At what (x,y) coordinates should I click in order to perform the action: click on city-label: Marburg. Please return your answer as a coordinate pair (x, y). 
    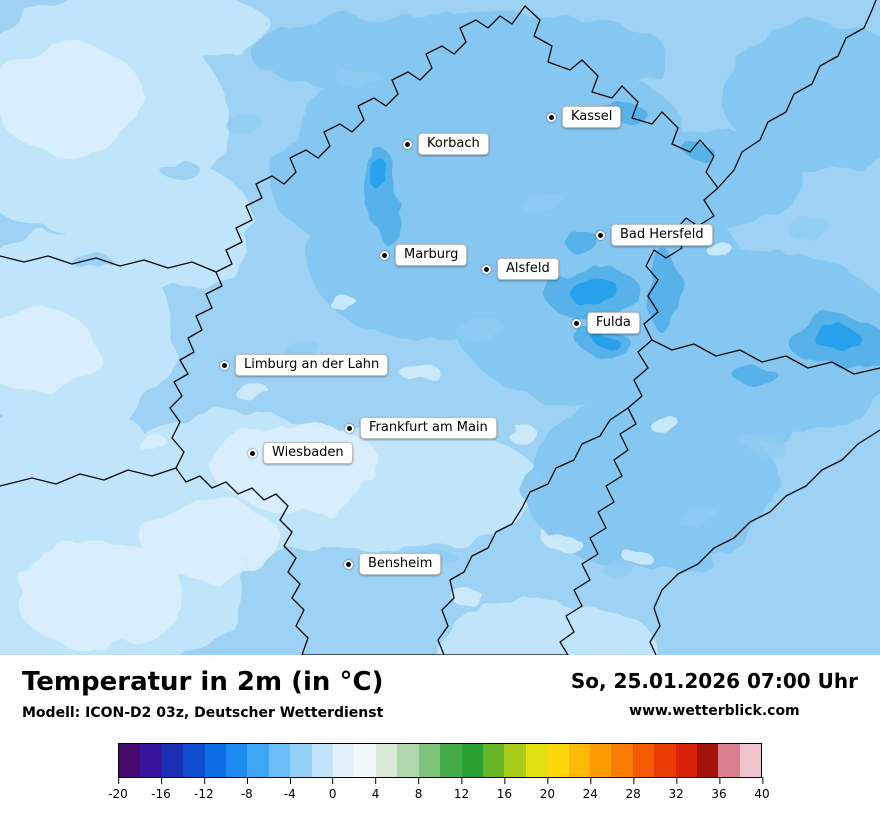
    Looking at the image, I should click on (431, 255).